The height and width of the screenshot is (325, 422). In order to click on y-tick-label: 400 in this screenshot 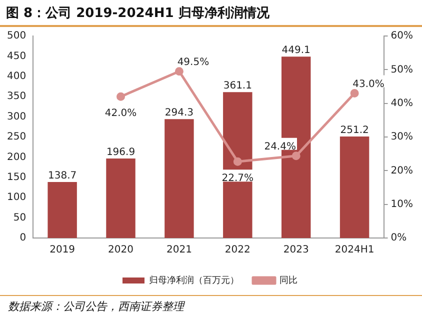, I will do `click(16, 76)`.